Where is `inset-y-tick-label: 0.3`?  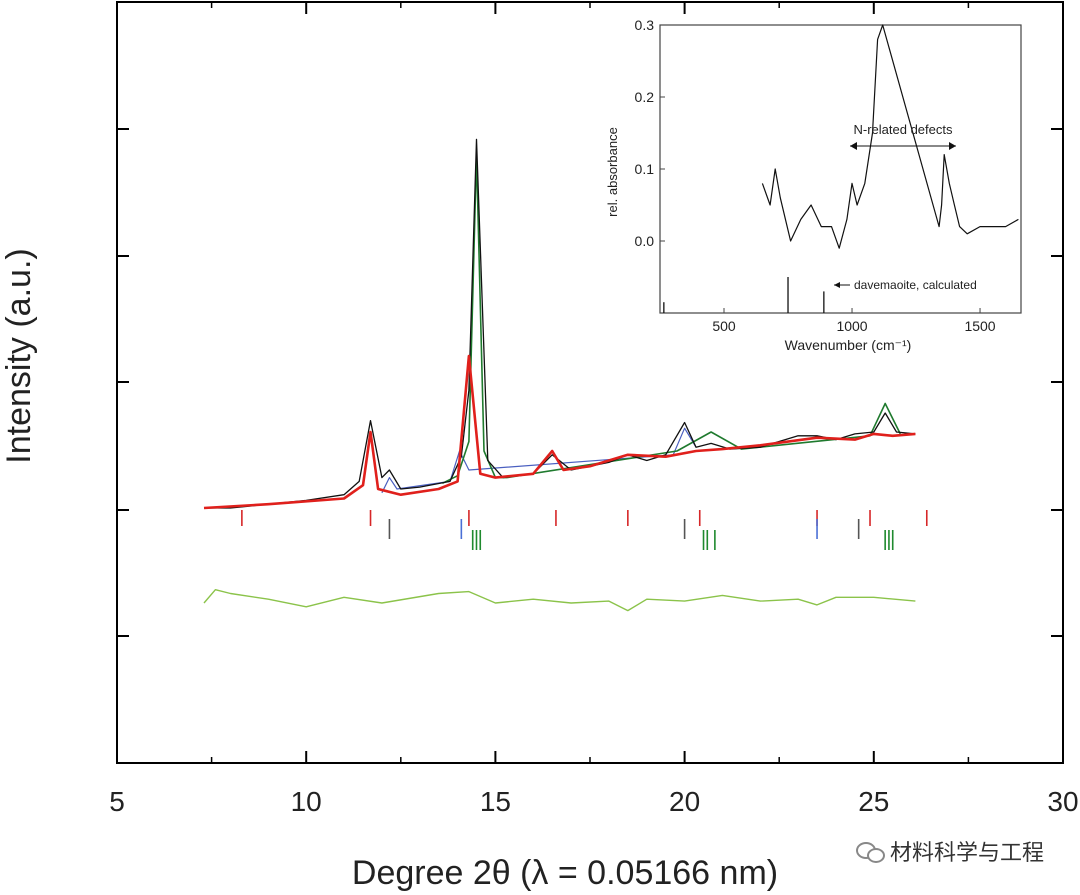 inset-y-tick-label: 0.3 is located at coordinates (645, 25).